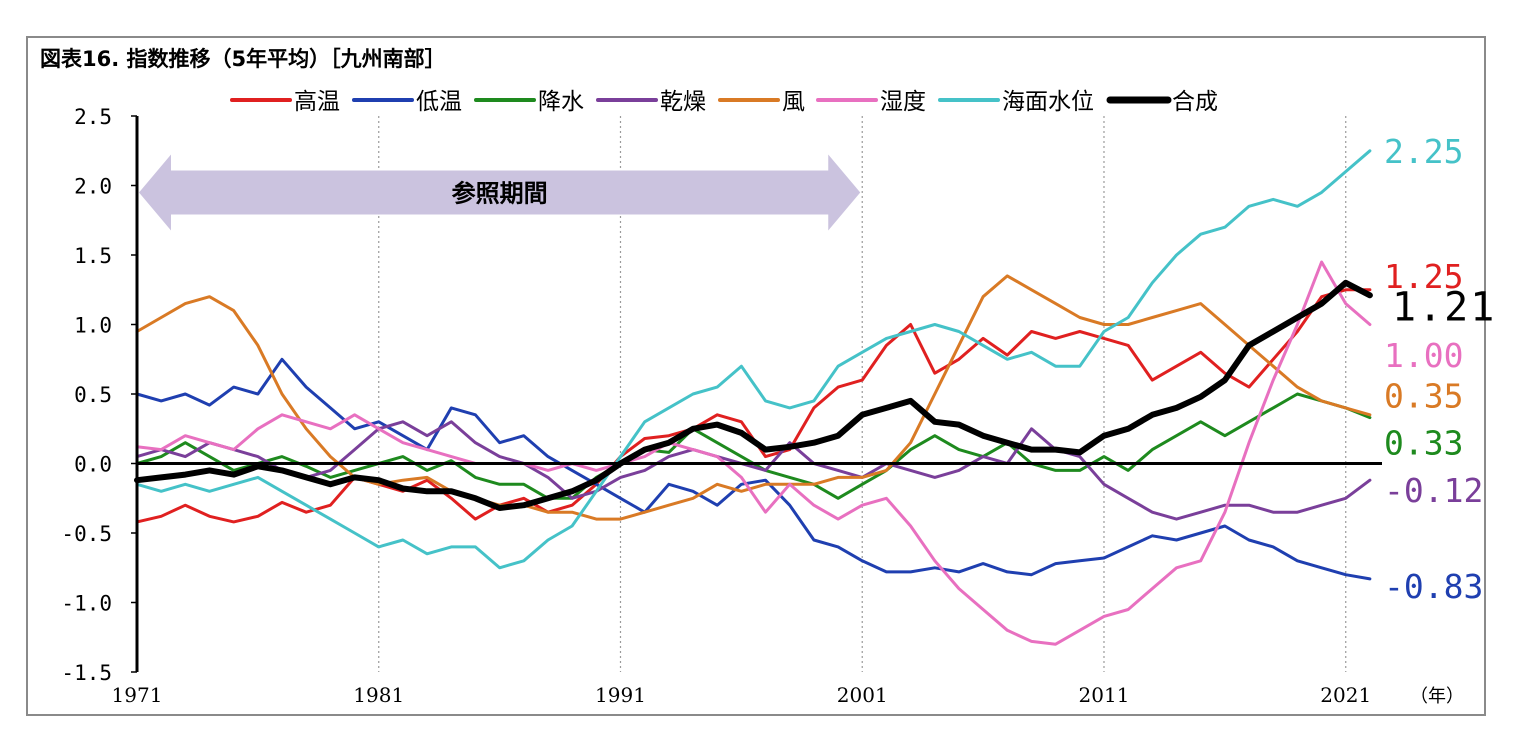  What do you see at coordinates (93, 465) in the screenshot?
I see `y-tick-label: 0.0` at bounding box center [93, 465].